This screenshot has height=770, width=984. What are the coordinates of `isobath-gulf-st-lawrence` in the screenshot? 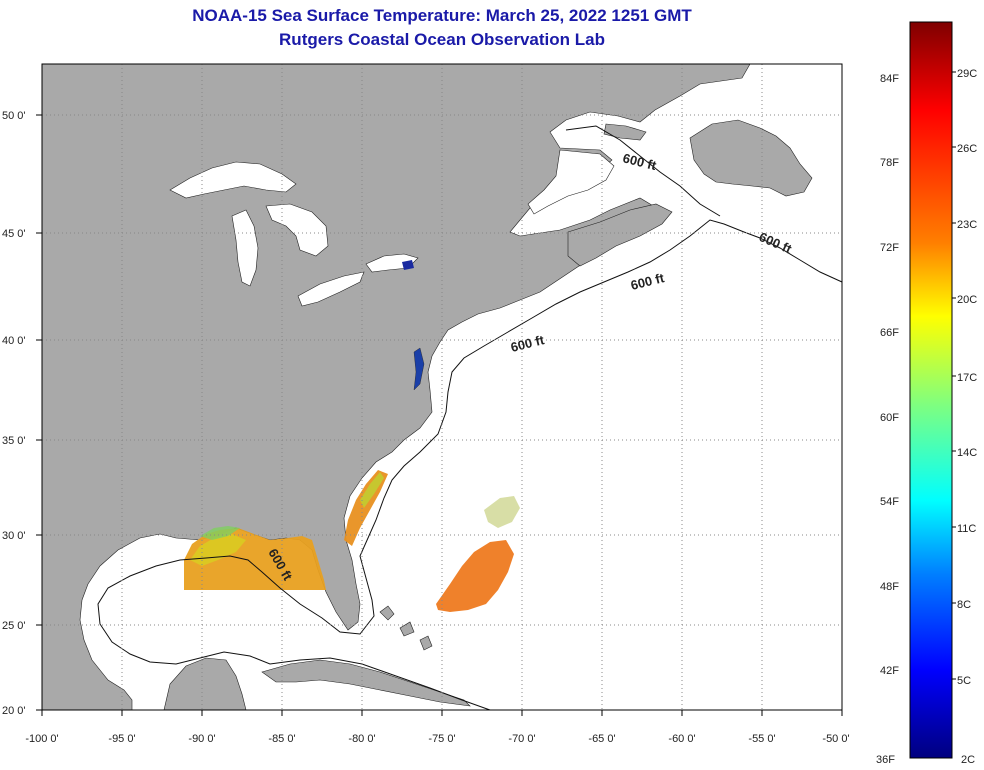 It's located at (643, 171).